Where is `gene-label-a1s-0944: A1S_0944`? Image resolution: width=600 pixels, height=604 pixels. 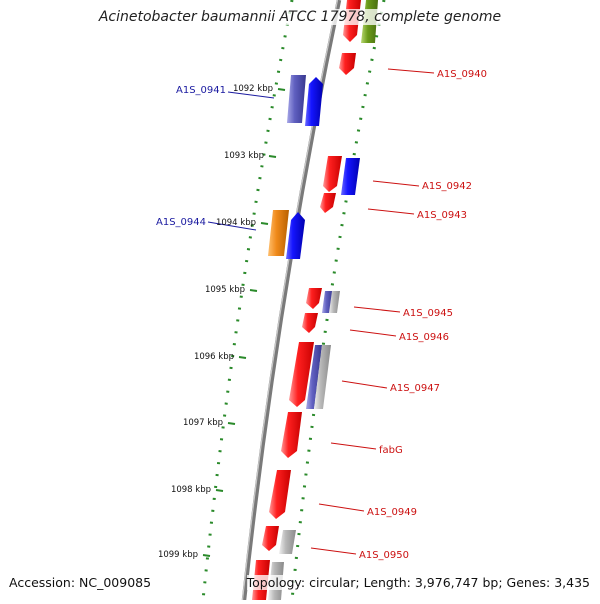 gene-label-a1s-0944: A1S_0944 is located at coordinates (181, 222).